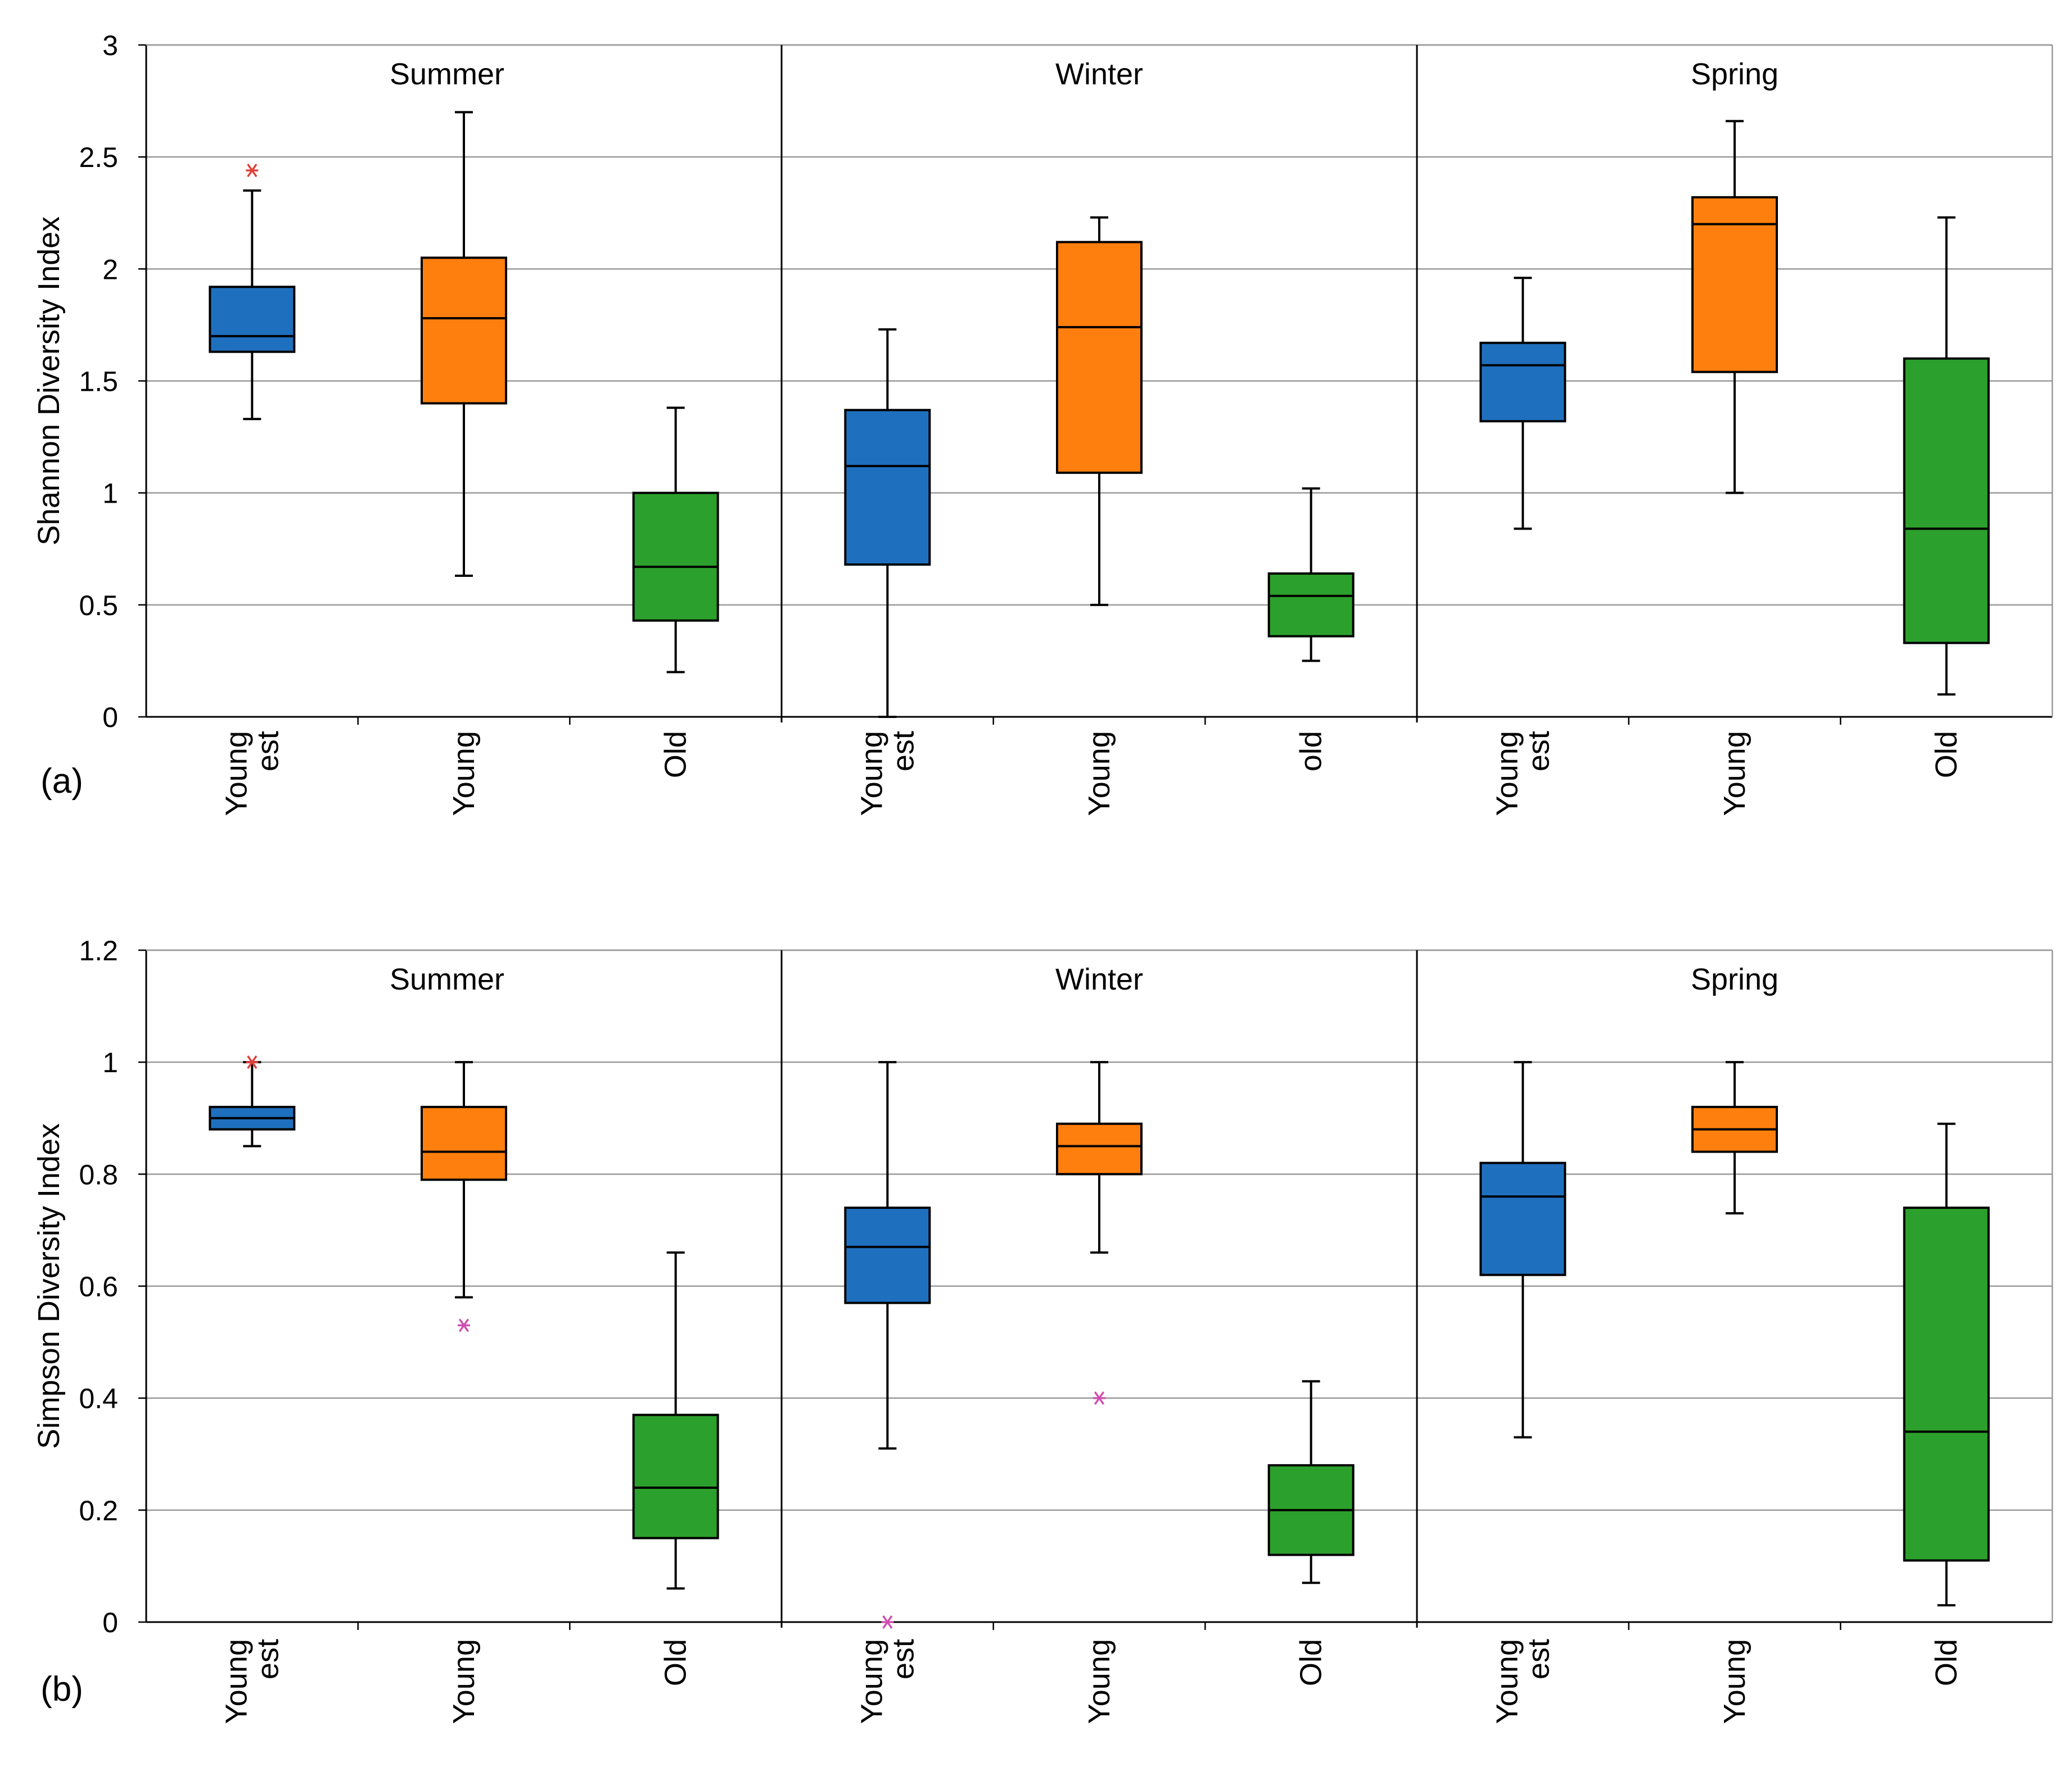 The height and width of the screenshot is (1775, 2072). What do you see at coordinates (98, 1174) in the screenshot?
I see `y-tick-label: 0.8` at bounding box center [98, 1174].